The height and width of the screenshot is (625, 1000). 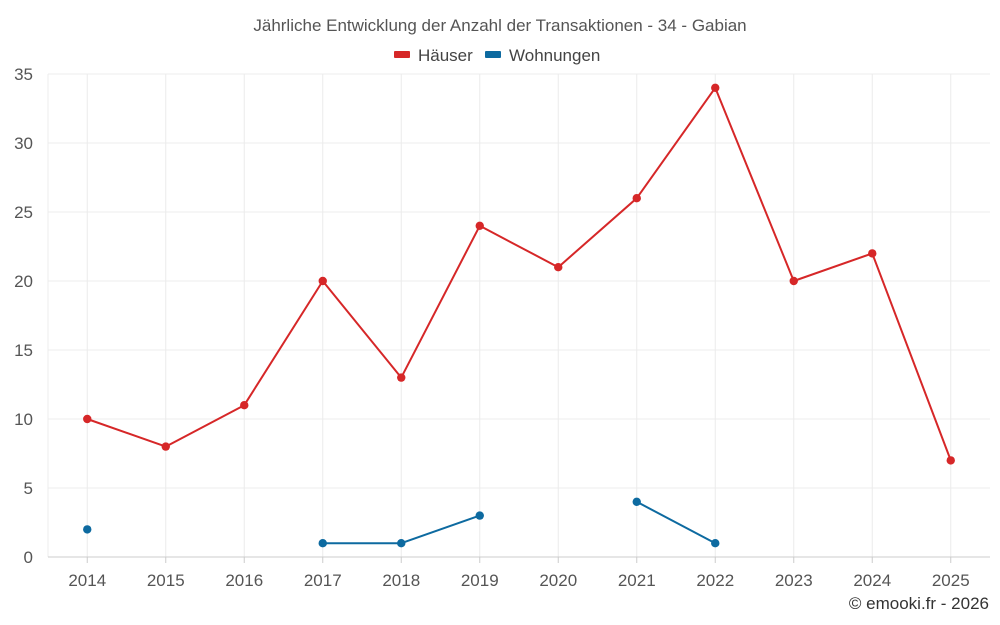 I want to click on legend-swatch-wohnungen, so click(x=493, y=54).